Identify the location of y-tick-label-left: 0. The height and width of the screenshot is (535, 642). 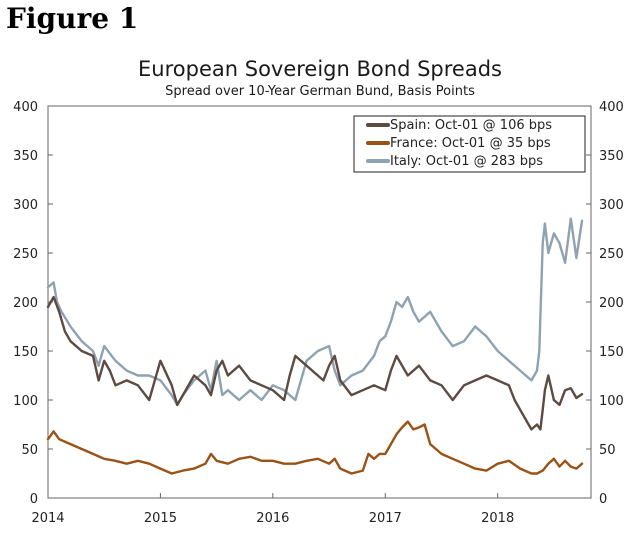
(34, 499).